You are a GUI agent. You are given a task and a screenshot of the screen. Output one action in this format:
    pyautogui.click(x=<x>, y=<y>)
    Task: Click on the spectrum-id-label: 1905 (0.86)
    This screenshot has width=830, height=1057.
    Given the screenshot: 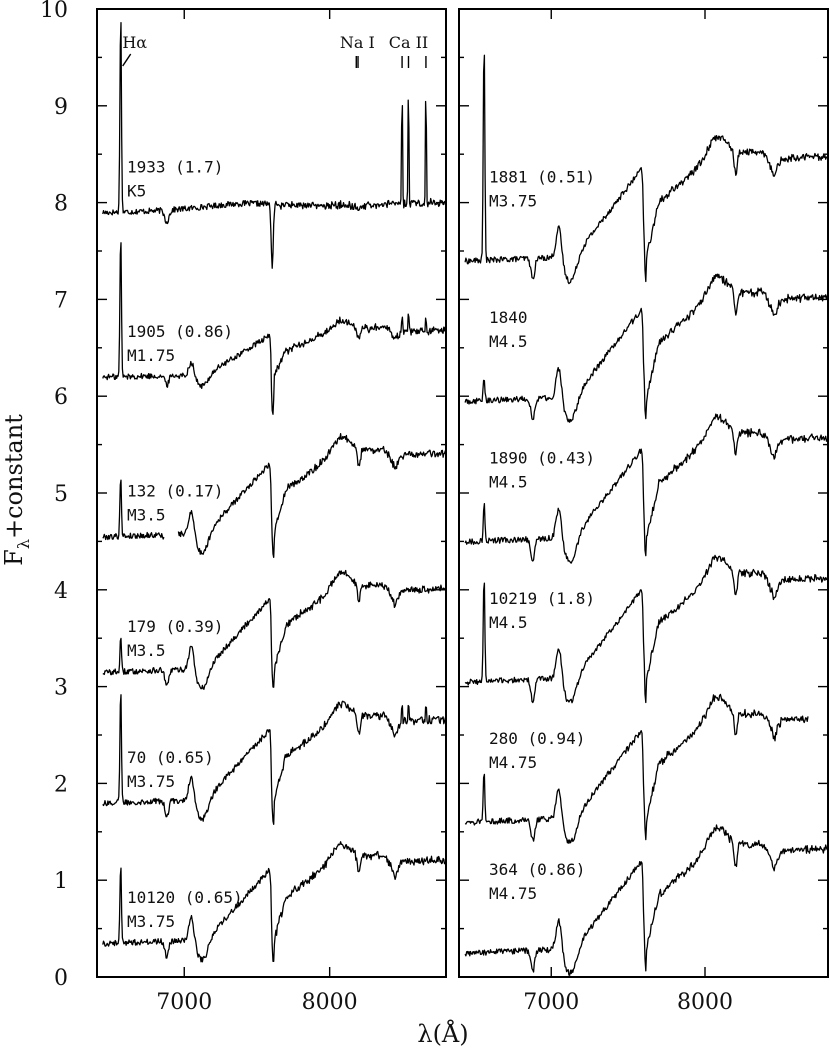 What is the action you would take?
    pyautogui.click(x=180, y=331)
    